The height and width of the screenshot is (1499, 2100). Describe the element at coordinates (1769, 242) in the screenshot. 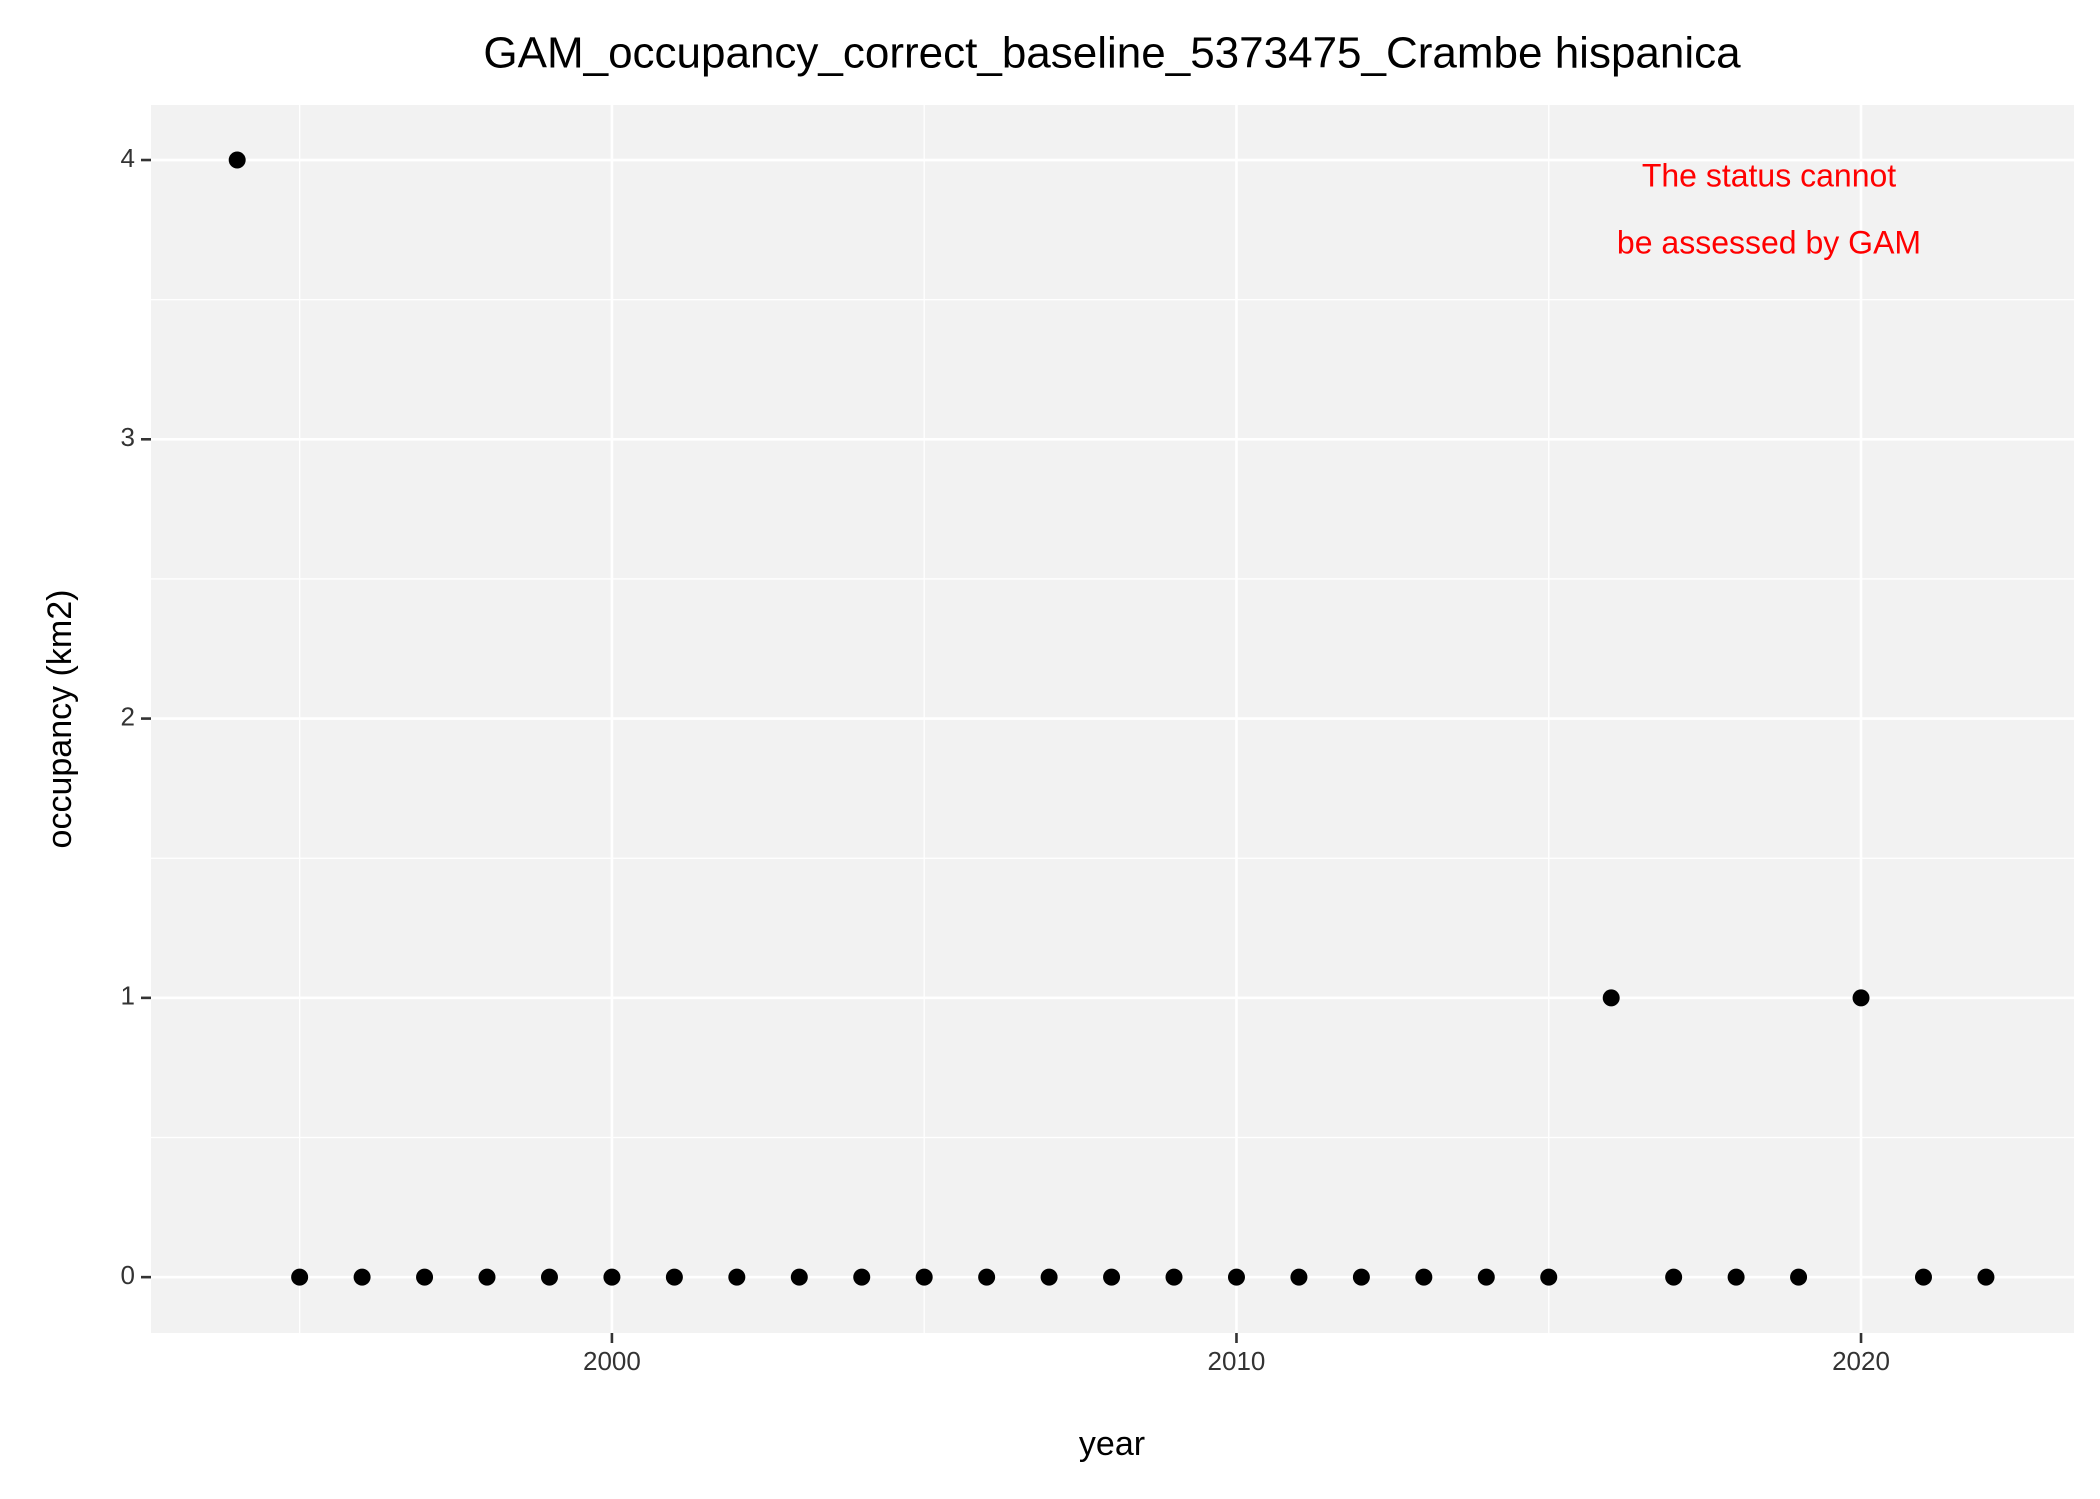

I see `annotation: be assessed by GAM` at that location.